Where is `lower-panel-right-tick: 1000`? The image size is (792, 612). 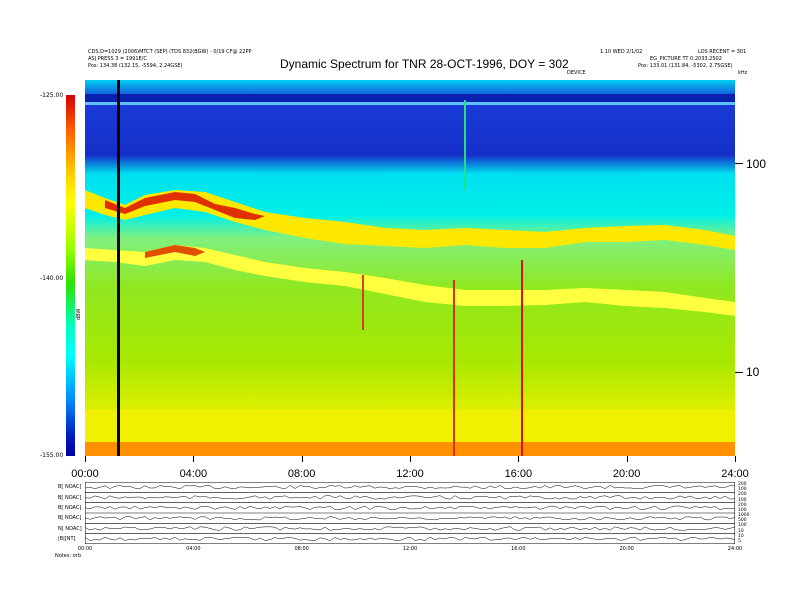 lower-panel-right-tick: 1000 is located at coordinates (744, 515).